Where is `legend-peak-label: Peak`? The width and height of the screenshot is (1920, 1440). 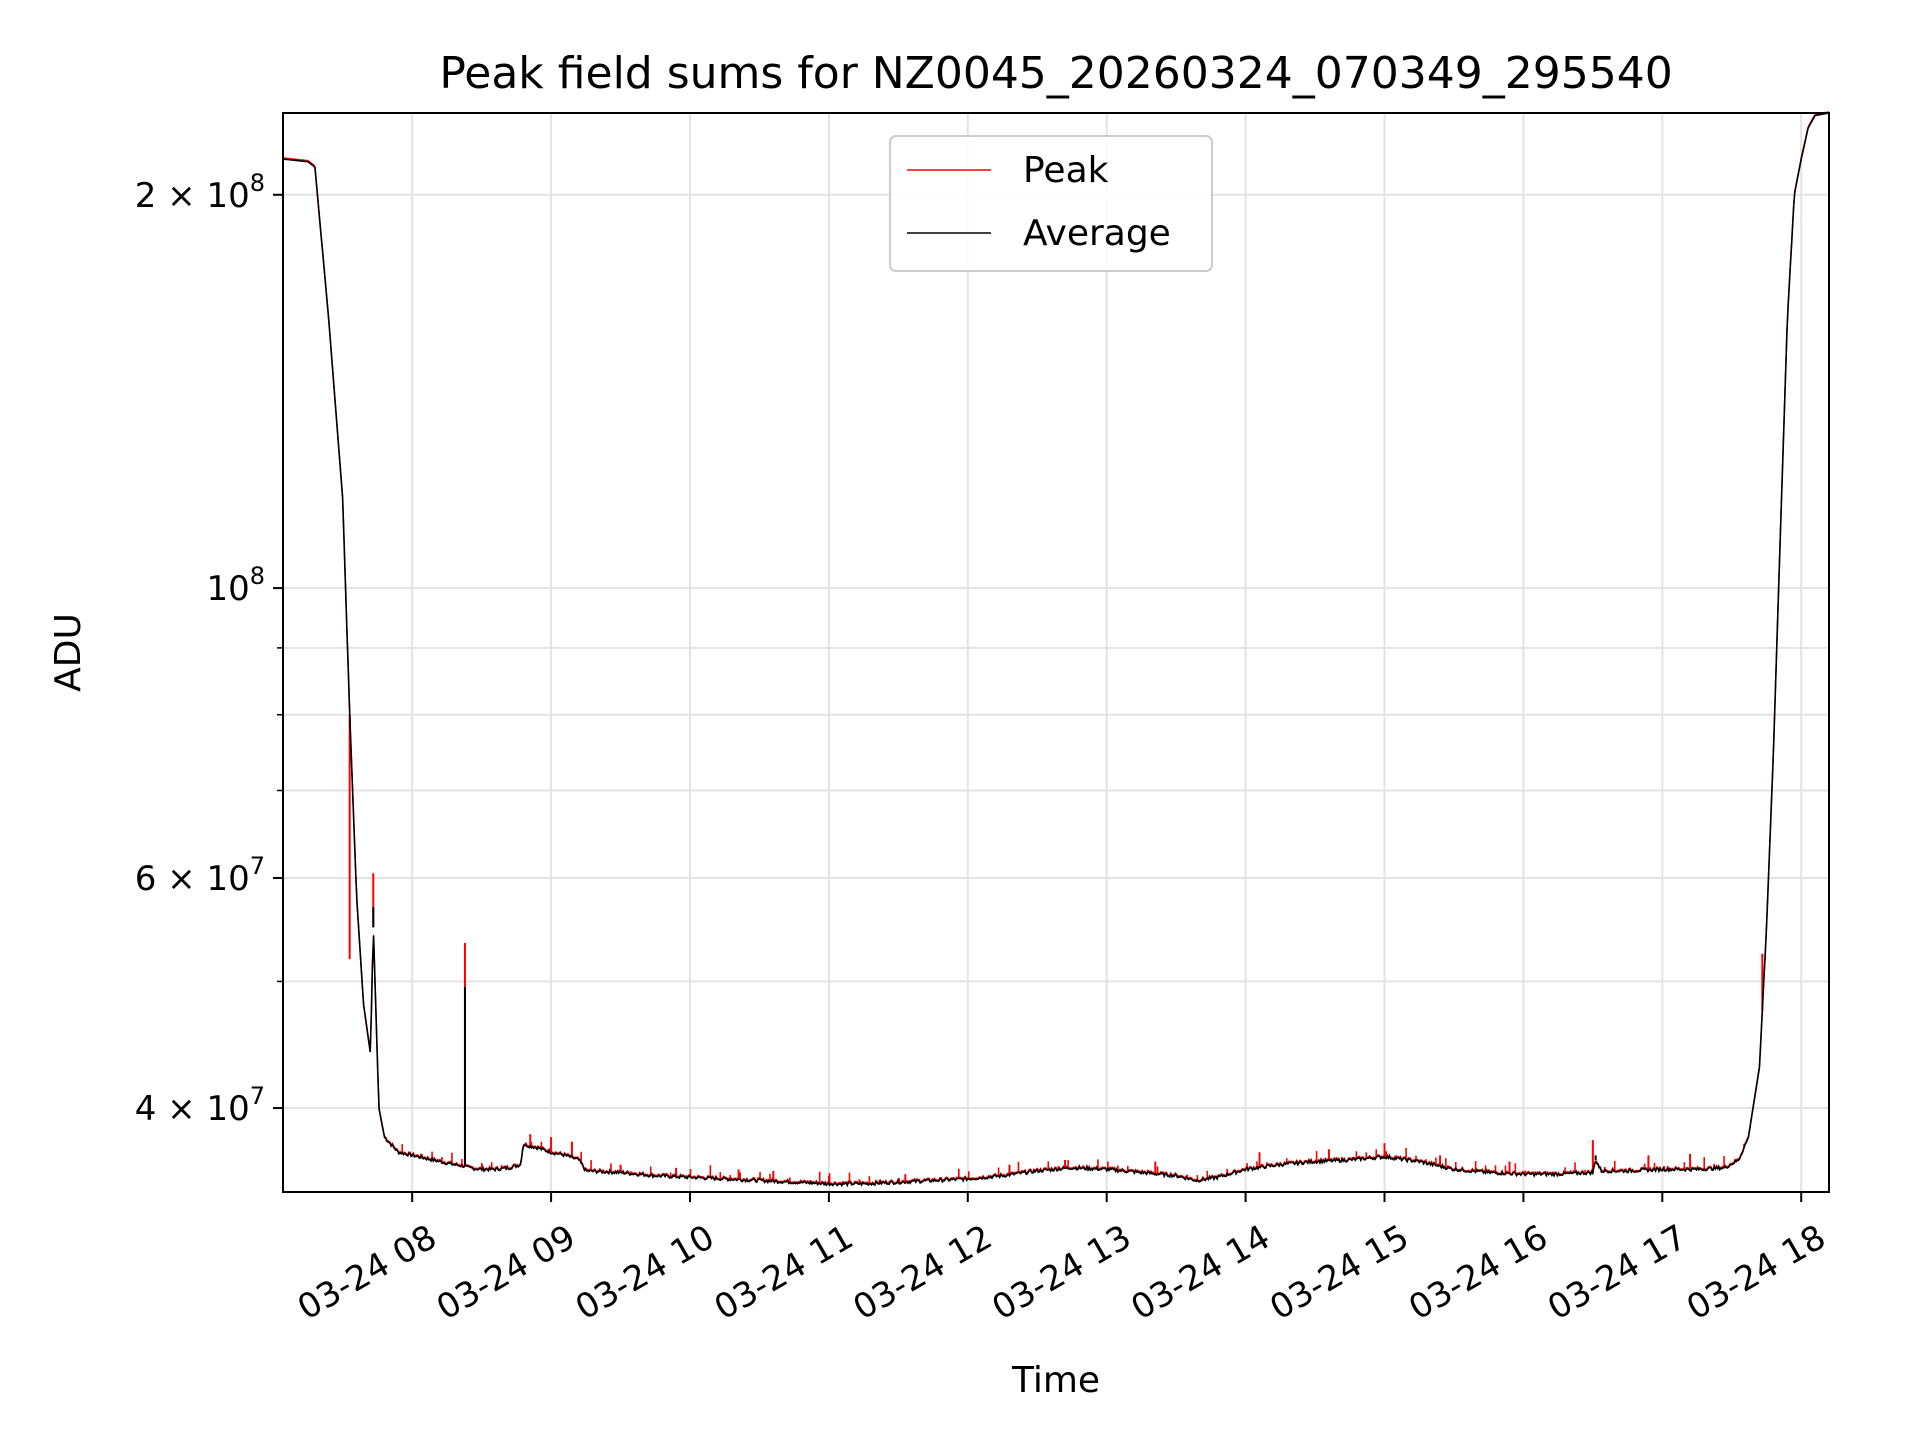 legend-peak-label: Peak is located at coordinates (1066, 170).